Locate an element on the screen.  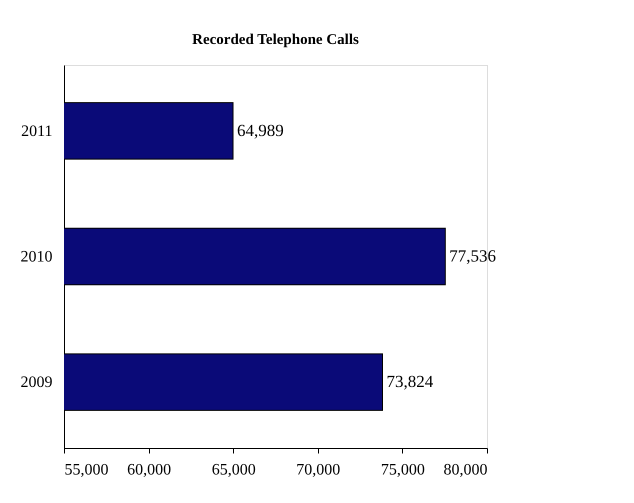
x-tick-label: 75,000 is located at coordinates (402, 470).